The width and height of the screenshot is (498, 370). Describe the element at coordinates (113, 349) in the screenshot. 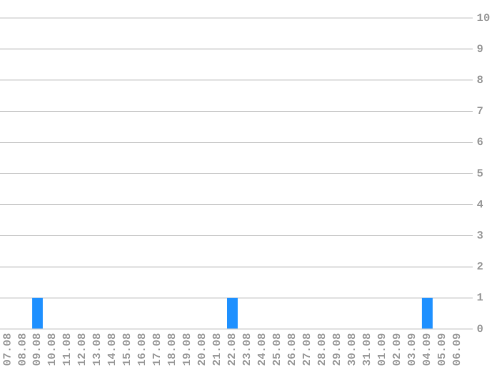

I see `x-tick-label: 14.08` at that location.